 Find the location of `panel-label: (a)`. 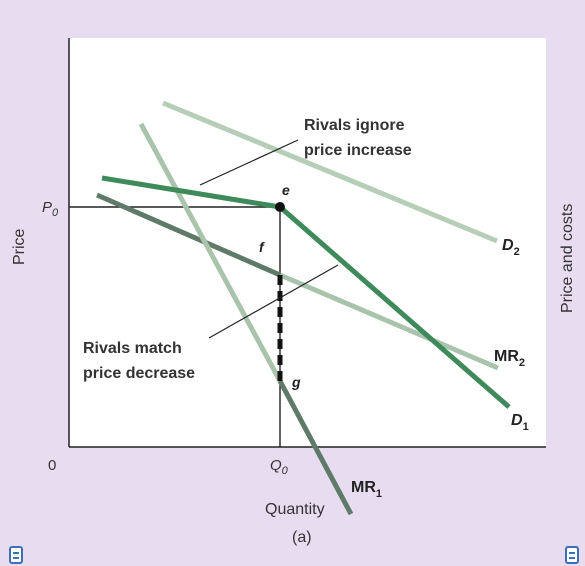

panel-label: (a) is located at coordinates (302, 537).